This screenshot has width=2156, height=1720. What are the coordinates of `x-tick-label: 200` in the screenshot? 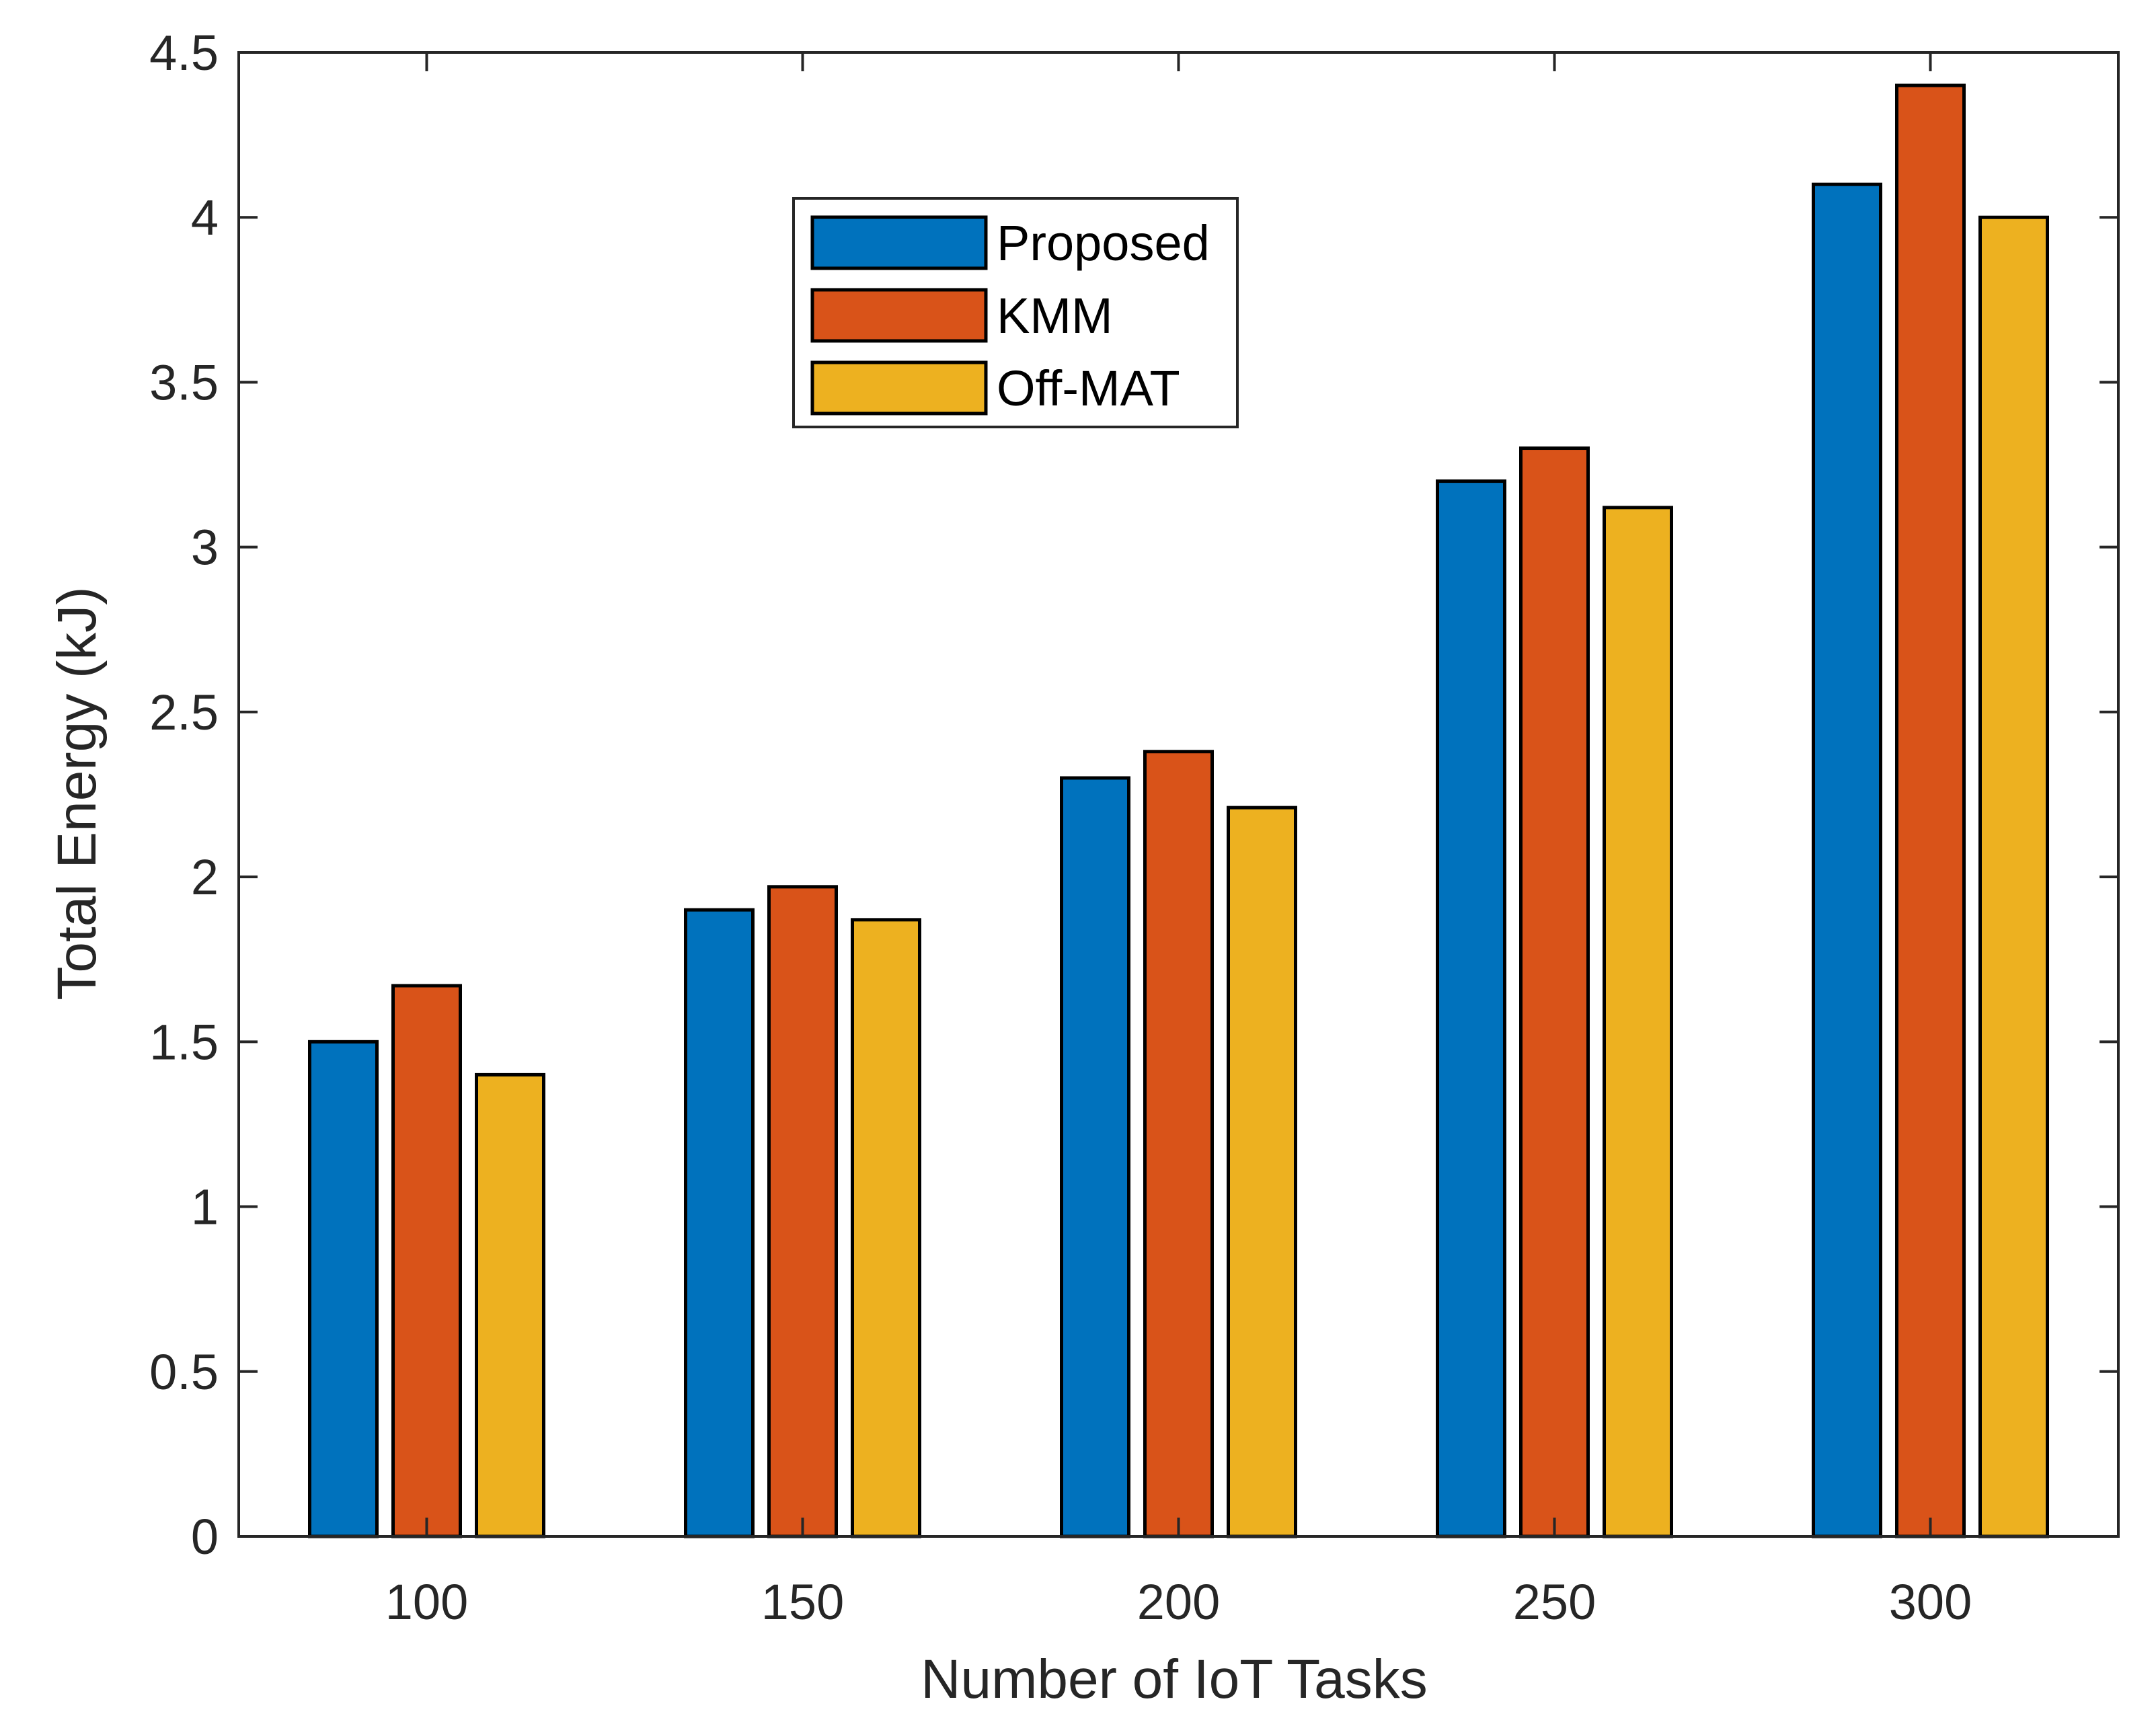 It's located at (1178, 1602).